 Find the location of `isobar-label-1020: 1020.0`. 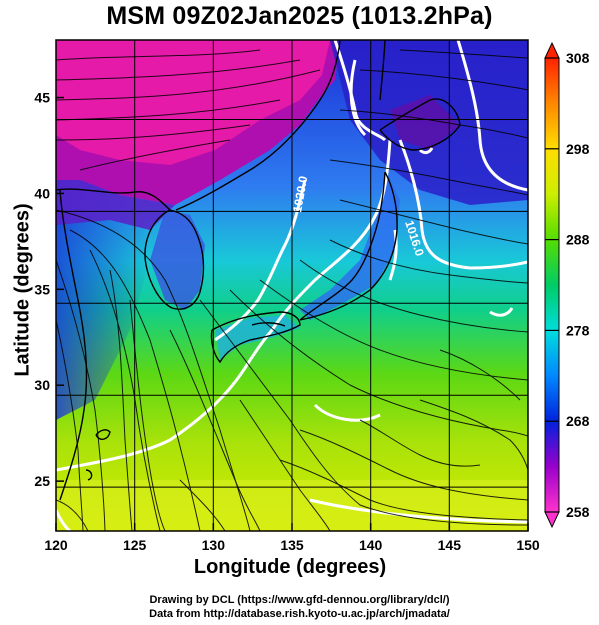

isobar-label-1020: 1020.0 is located at coordinates (300, 194).